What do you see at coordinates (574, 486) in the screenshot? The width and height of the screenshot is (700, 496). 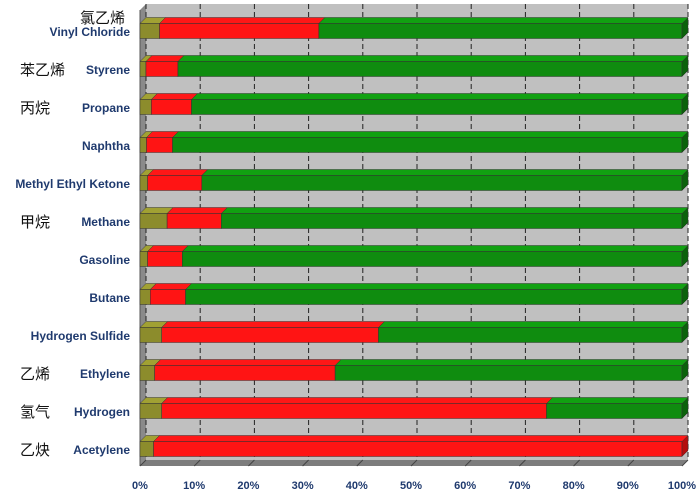 I see `x-tick-label: 80%` at bounding box center [574, 486].